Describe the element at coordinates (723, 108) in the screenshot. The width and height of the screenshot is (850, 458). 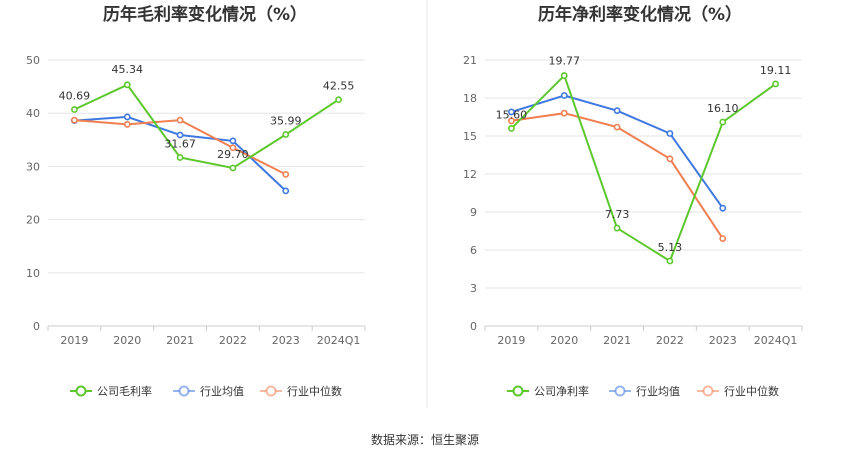
I see `data-label: 16.10` at that location.